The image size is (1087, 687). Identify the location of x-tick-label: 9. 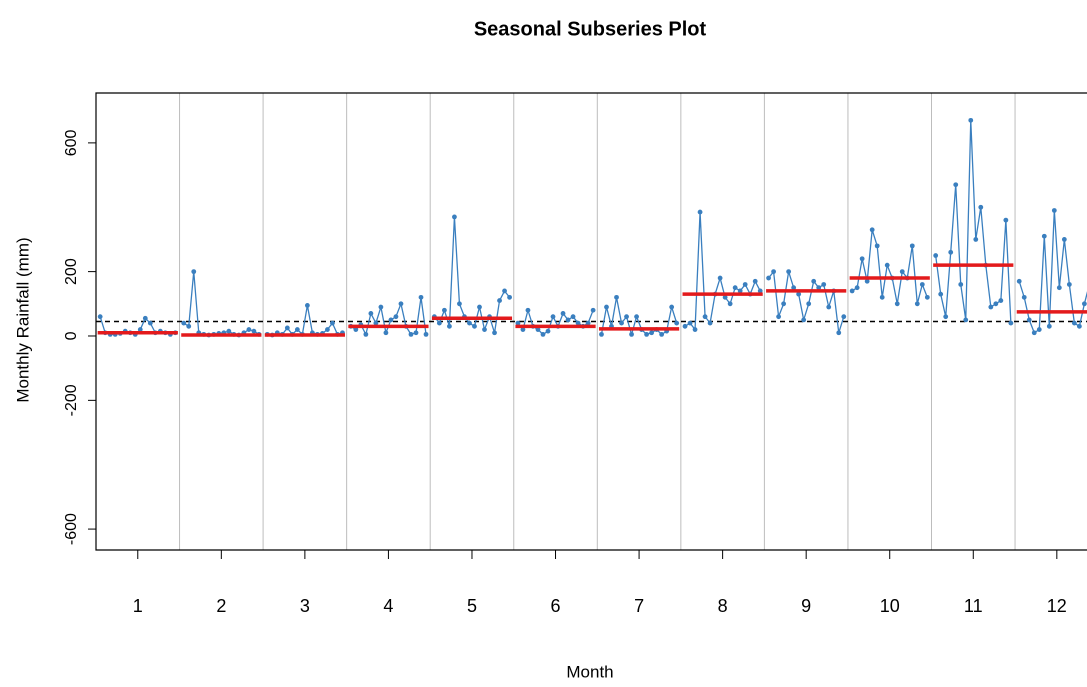
(806, 606).